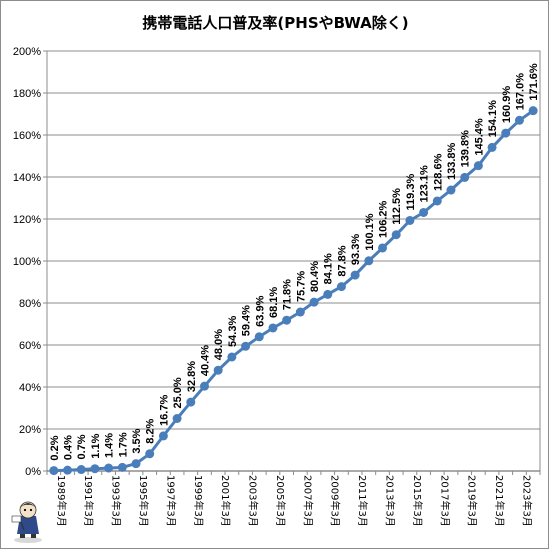 The height and width of the screenshot is (551, 551). I want to click on data-label: 0.7%, so click(82, 446).